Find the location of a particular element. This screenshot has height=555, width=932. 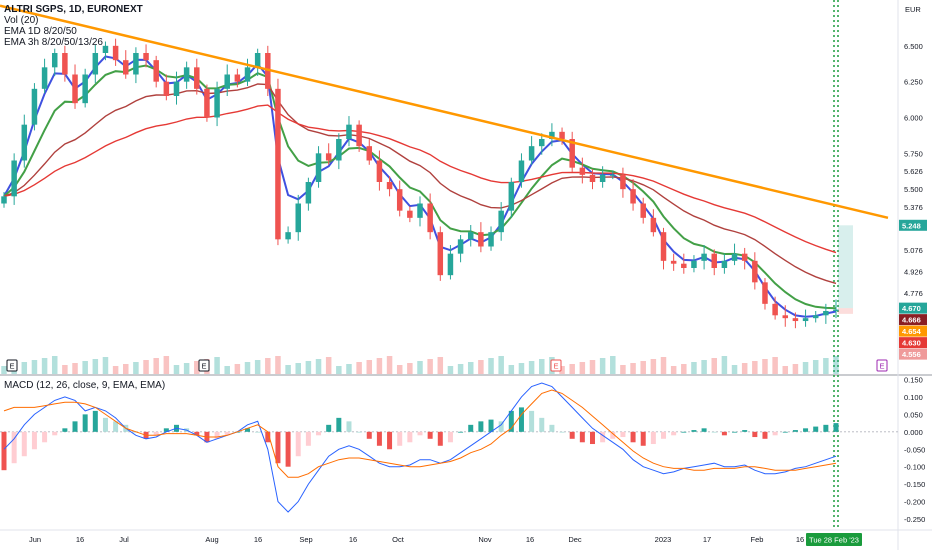

macd-title: MACD (12, 26, close, 9, EMA, EMA) is located at coordinates (85, 385).